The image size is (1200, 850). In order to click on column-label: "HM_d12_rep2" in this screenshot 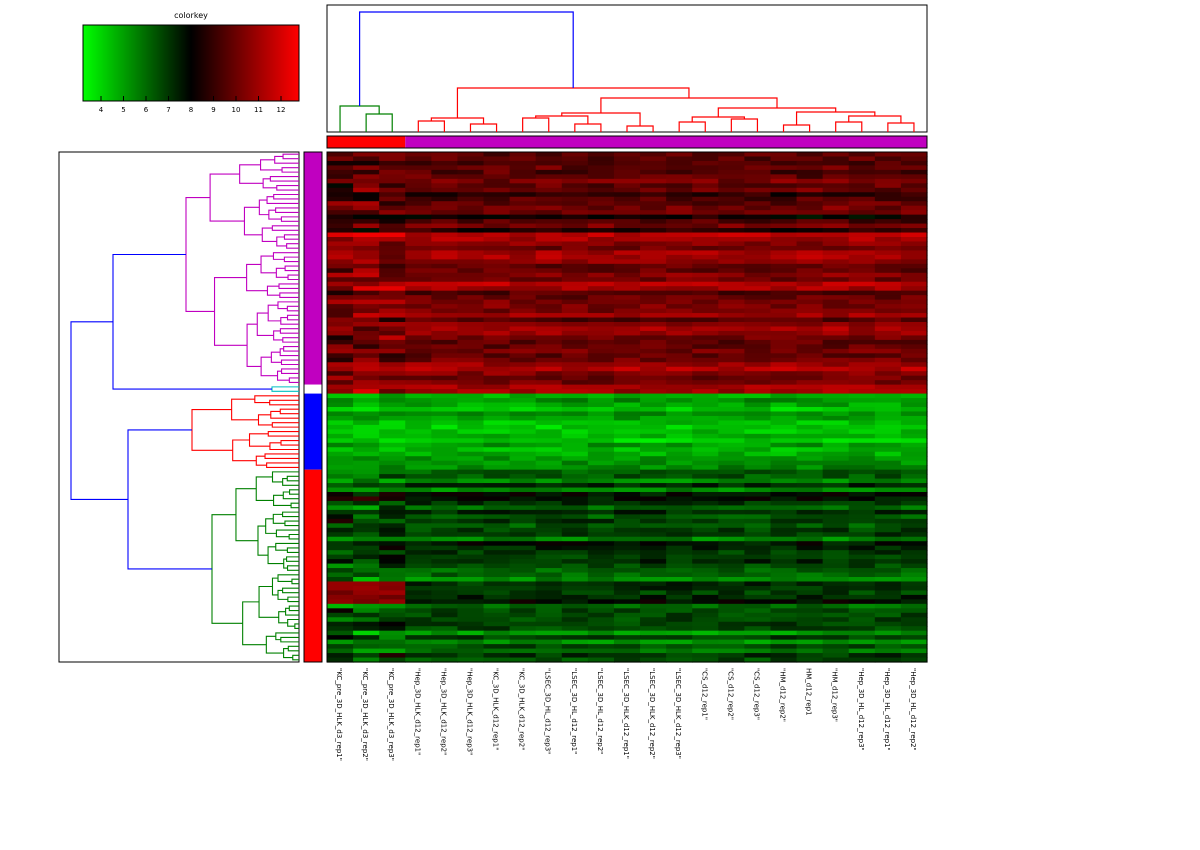, I will do `click(783, 695)`.